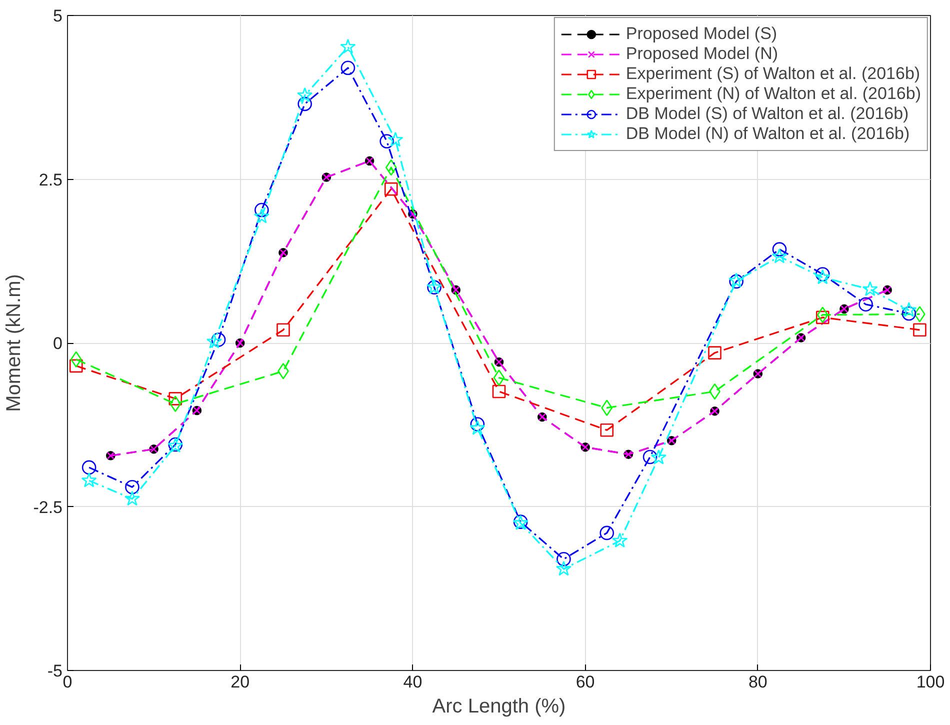 The height and width of the screenshot is (725, 950). I want to click on y-tick-label: 5, so click(58, 16).